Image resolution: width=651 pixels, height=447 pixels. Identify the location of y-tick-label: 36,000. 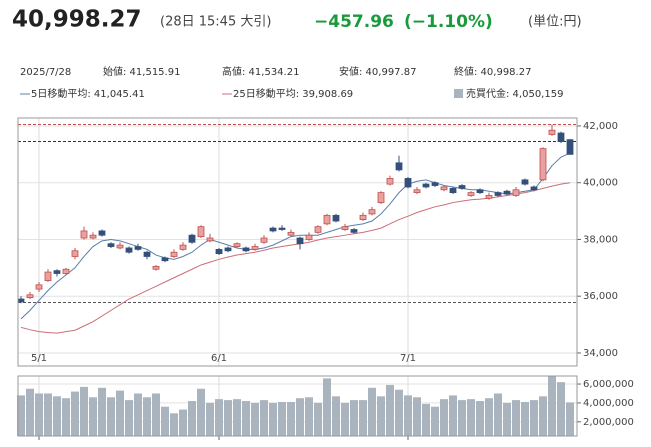
(600, 296).